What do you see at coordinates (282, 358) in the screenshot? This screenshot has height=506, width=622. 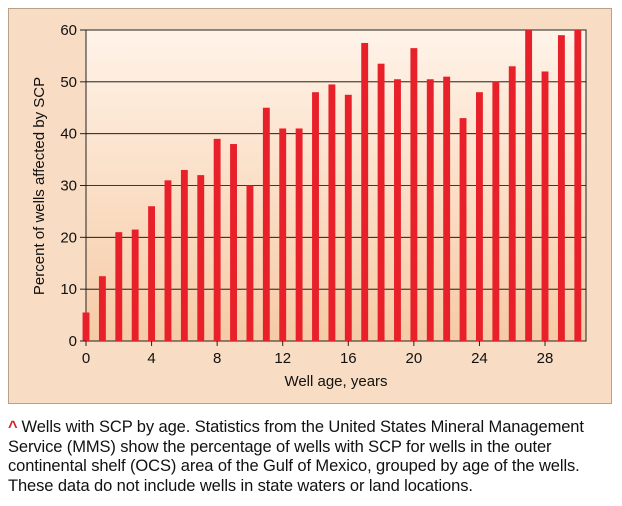 I see `x-tick-label-12: 12` at bounding box center [282, 358].